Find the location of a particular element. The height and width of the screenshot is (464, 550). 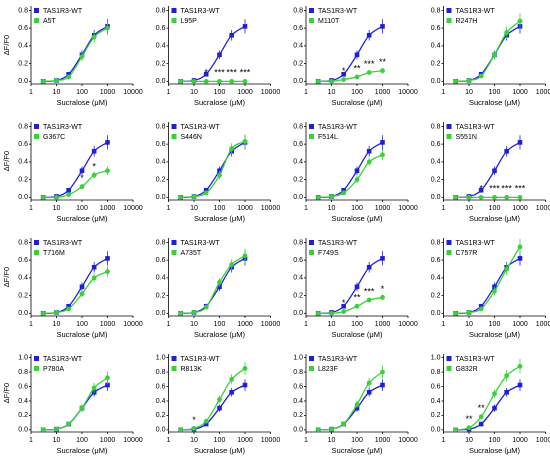

legend-label: F749S is located at coordinates (328, 253).